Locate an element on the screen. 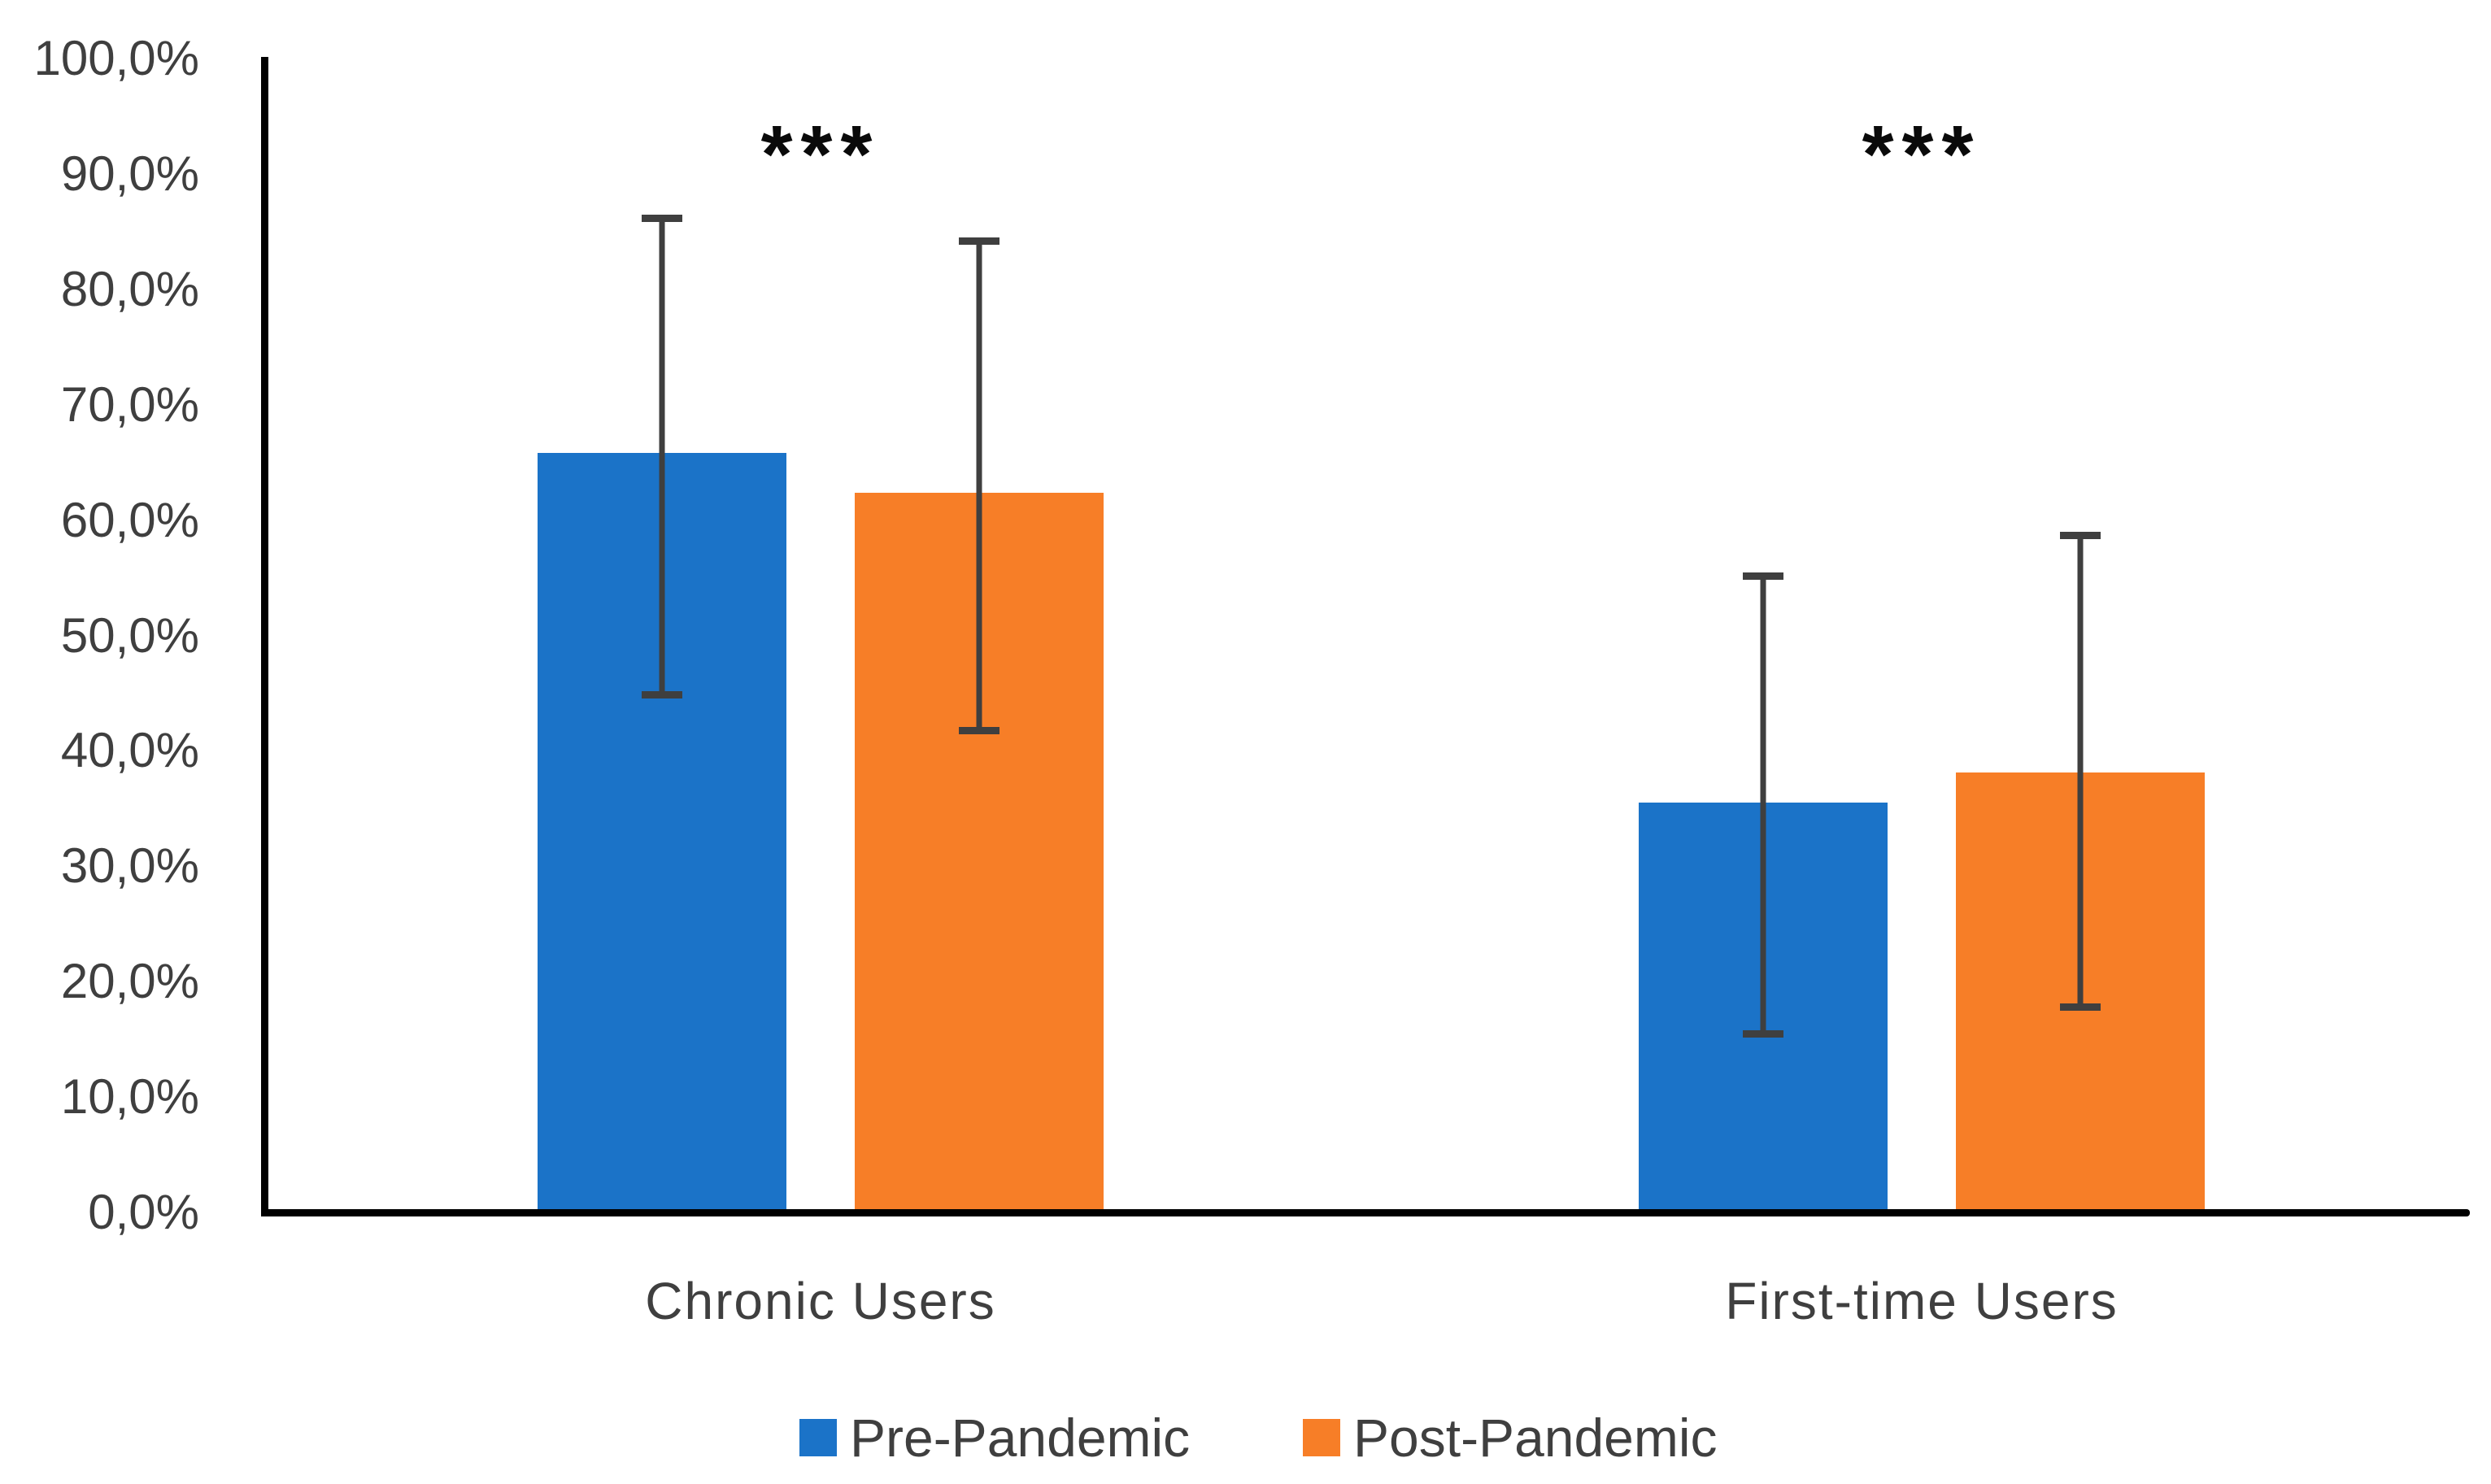  x-axis-line is located at coordinates (1365, 1212).